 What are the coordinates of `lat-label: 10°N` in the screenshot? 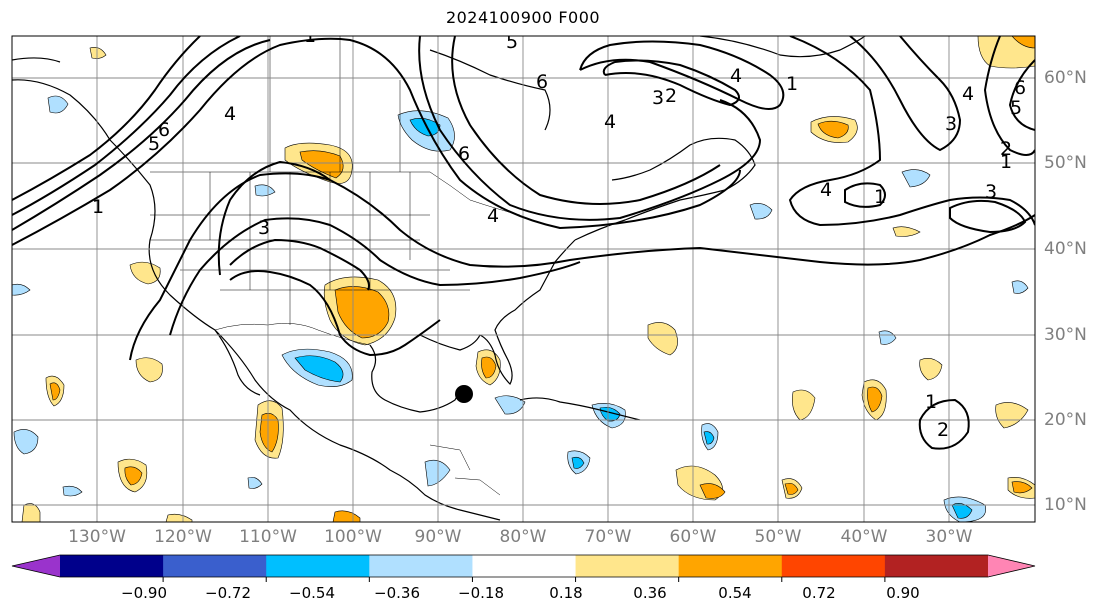 It's located at (1065, 505).